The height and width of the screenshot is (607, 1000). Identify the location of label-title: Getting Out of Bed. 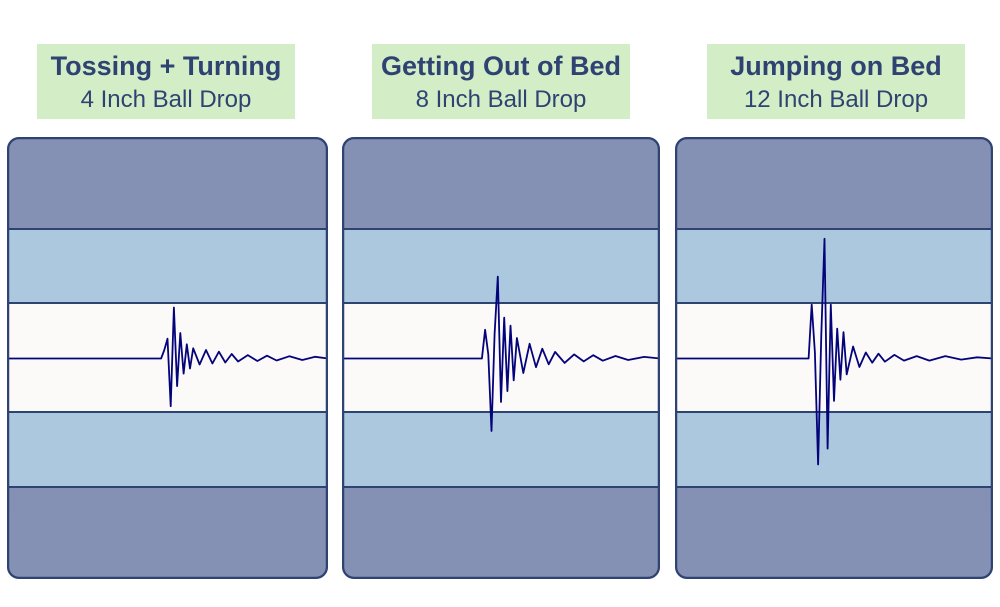
(501, 66).